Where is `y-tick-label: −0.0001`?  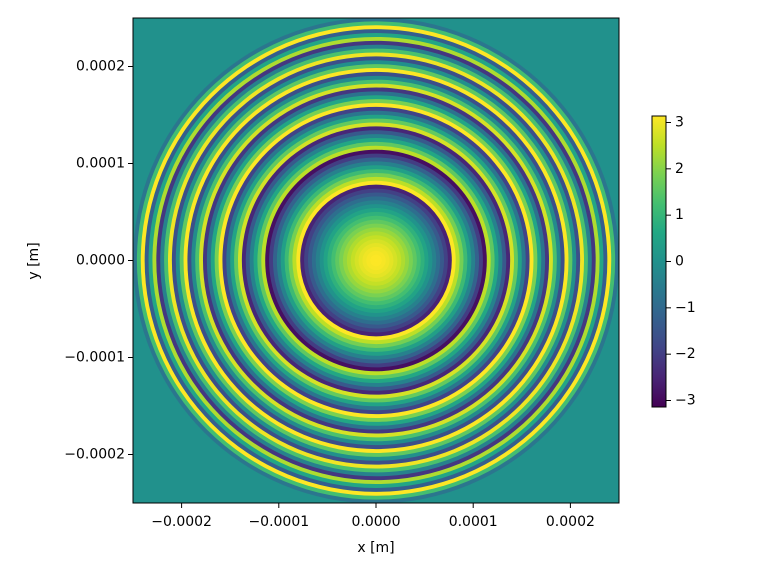
y-tick-label: −0.0001 is located at coordinates (94, 358).